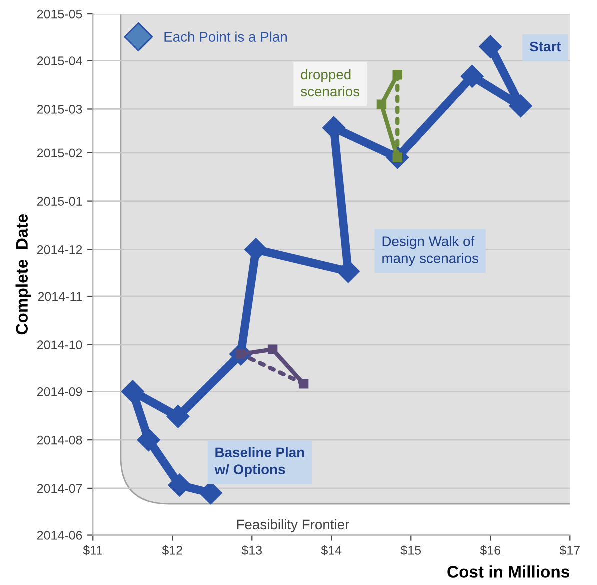 The width and height of the screenshot is (597, 585). Describe the element at coordinates (59, 153) in the screenshot. I see `y-tick-label: 2015-02` at that location.